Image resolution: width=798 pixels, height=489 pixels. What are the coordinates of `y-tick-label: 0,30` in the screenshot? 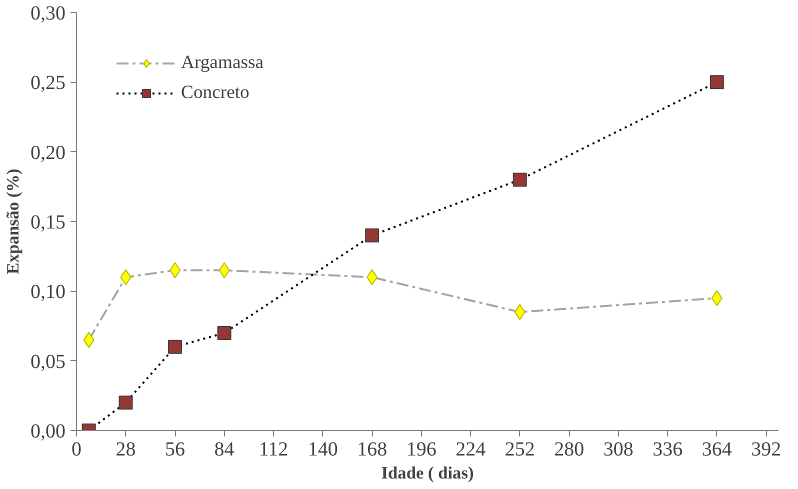 It's located at (48, 13).